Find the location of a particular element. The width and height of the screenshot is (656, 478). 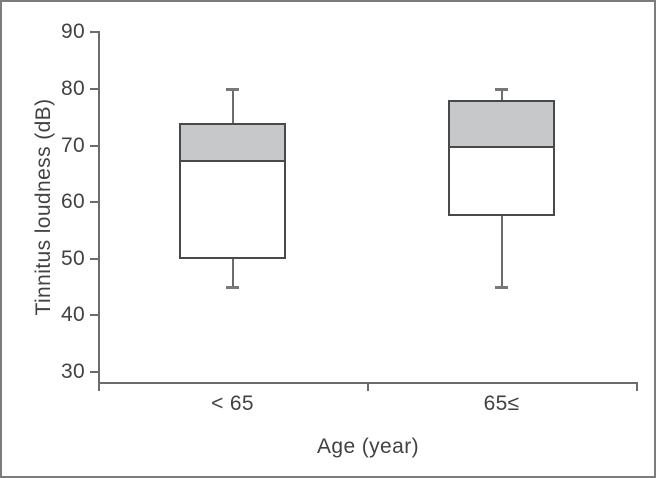

y-tick-label: 90 is located at coordinates (73, 32).